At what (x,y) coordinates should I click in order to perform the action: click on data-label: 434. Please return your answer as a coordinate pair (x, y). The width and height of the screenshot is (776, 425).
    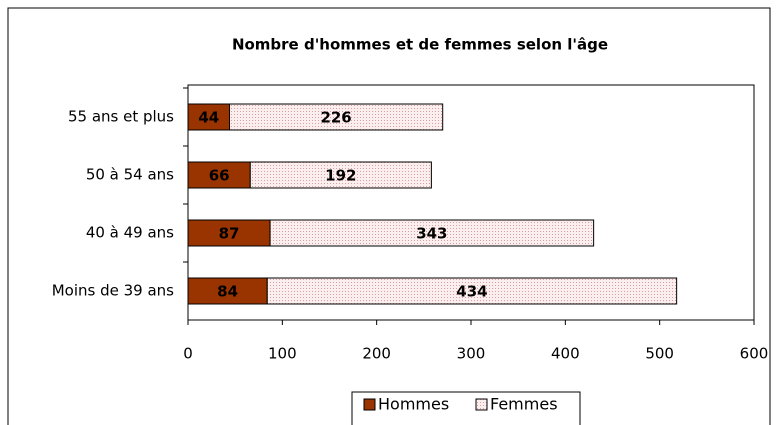
    Looking at the image, I should click on (471, 292).